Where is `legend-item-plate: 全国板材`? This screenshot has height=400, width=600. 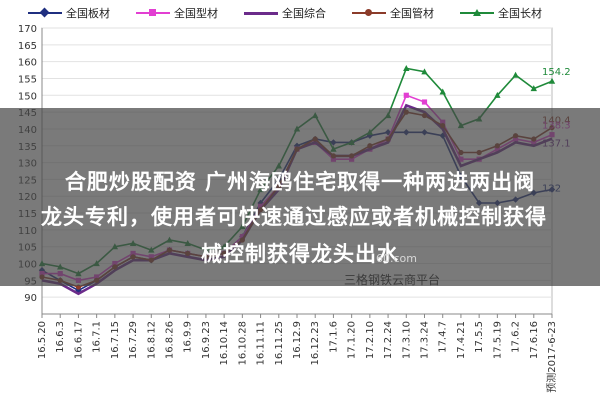
legend-item-plate: 全国板材 is located at coordinates (69, 13).